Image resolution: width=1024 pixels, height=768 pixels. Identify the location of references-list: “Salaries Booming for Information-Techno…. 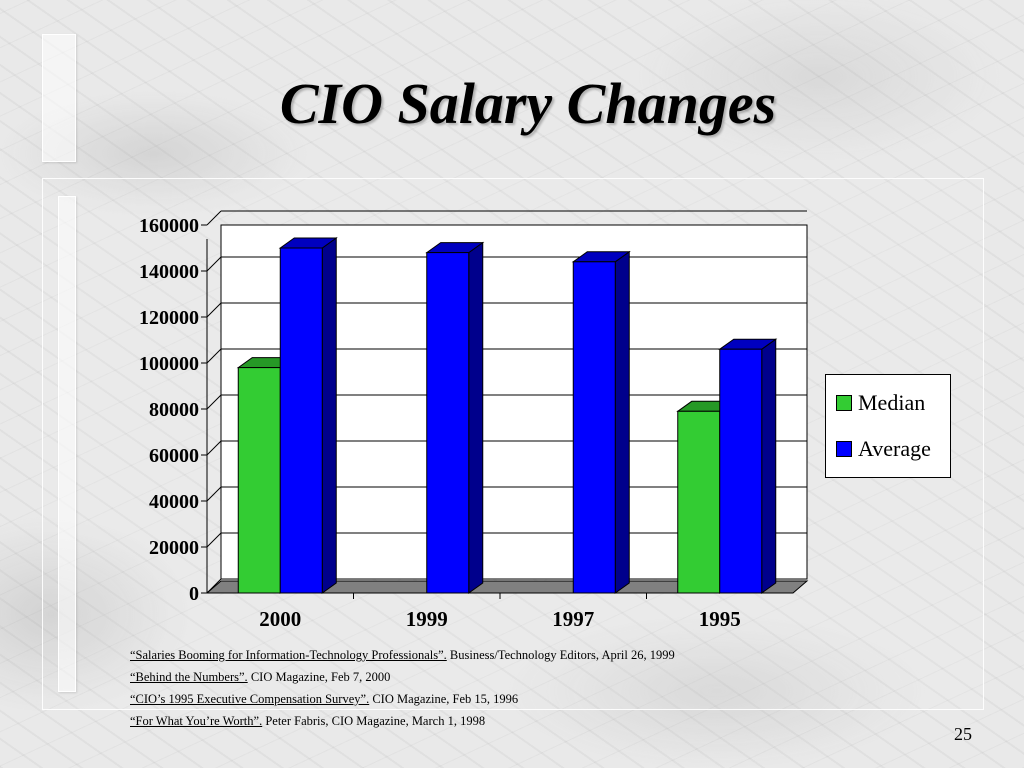
(480, 690).